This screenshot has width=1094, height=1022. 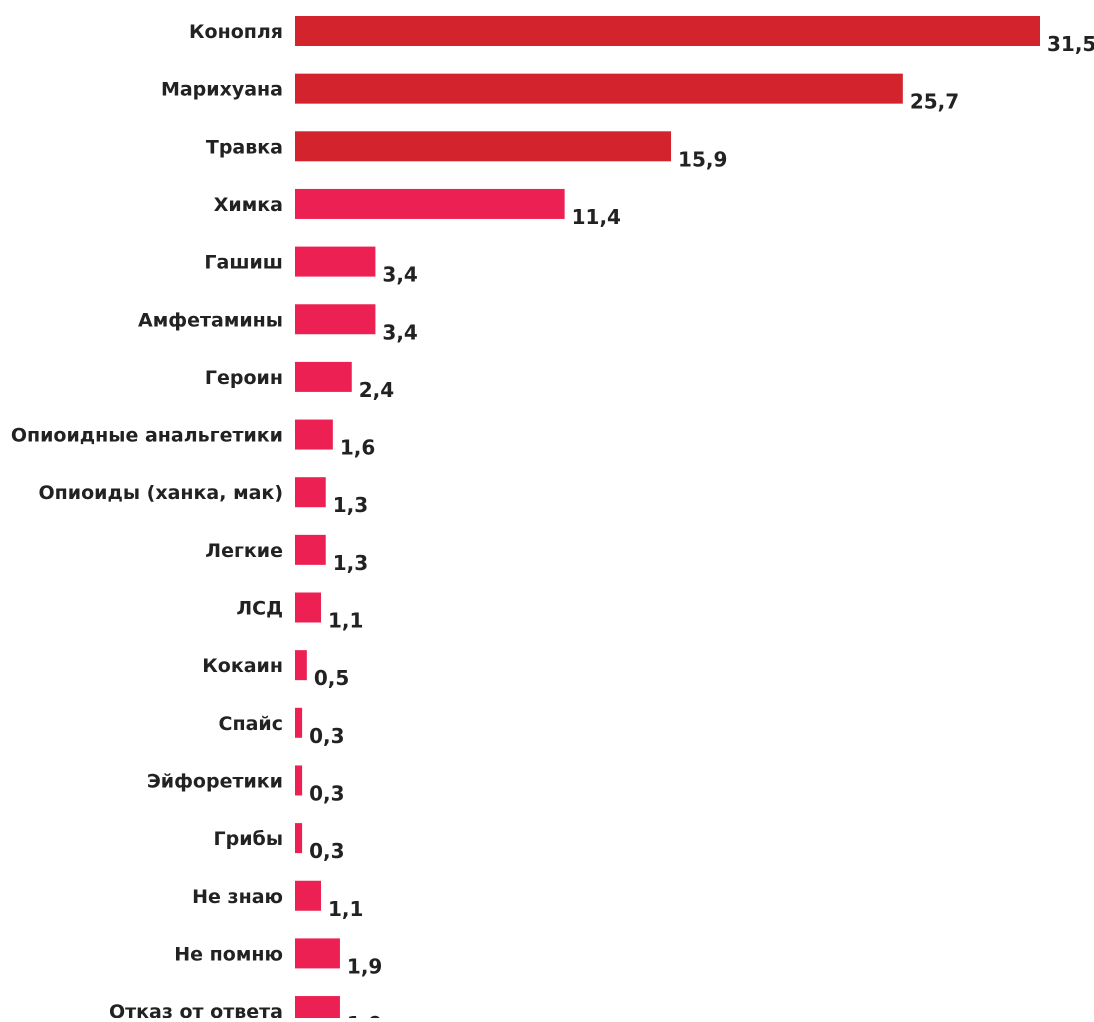 What do you see at coordinates (331, 678) in the screenshot?
I see `value-label: 0,5` at bounding box center [331, 678].